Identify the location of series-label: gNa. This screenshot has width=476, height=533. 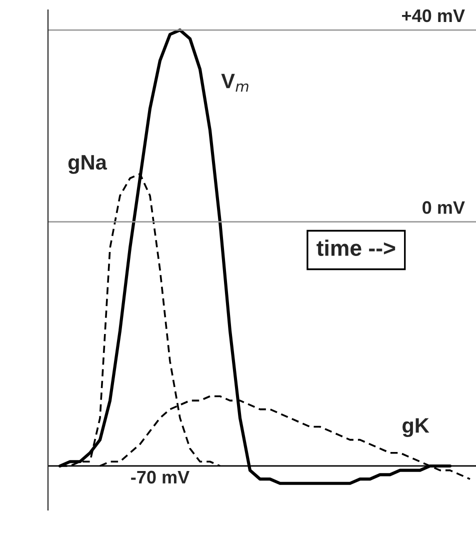
(88, 164).